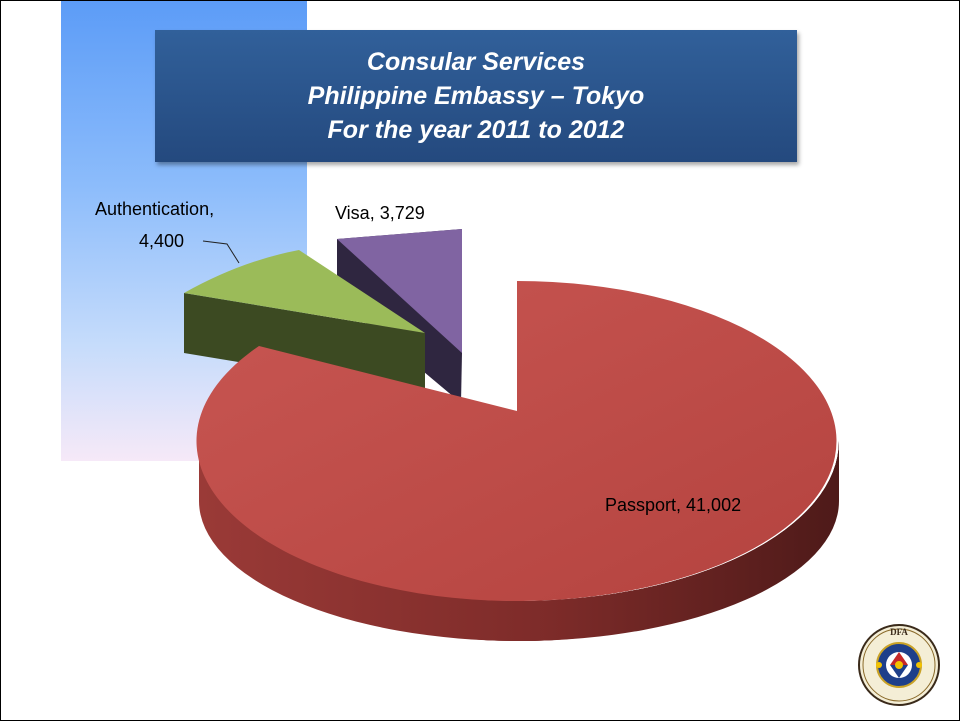  What do you see at coordinates (476, 130) in the screenshot?
I see `title-line-3: For the year 2011 to 2012` at bounding box center [476, 130].